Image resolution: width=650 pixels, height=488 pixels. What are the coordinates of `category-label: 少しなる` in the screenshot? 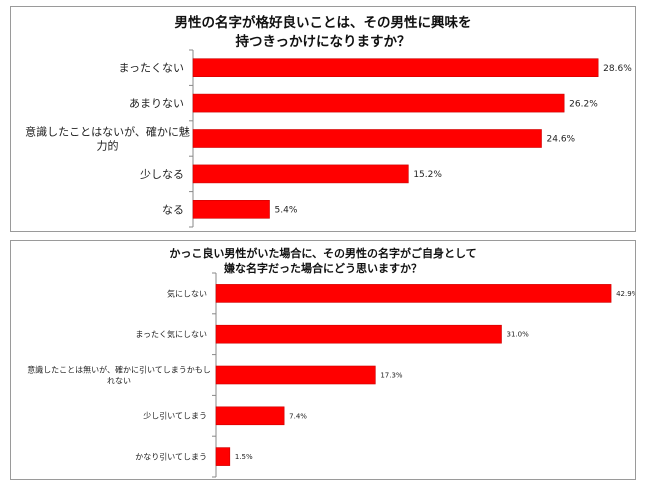 It's located at (162, 174).